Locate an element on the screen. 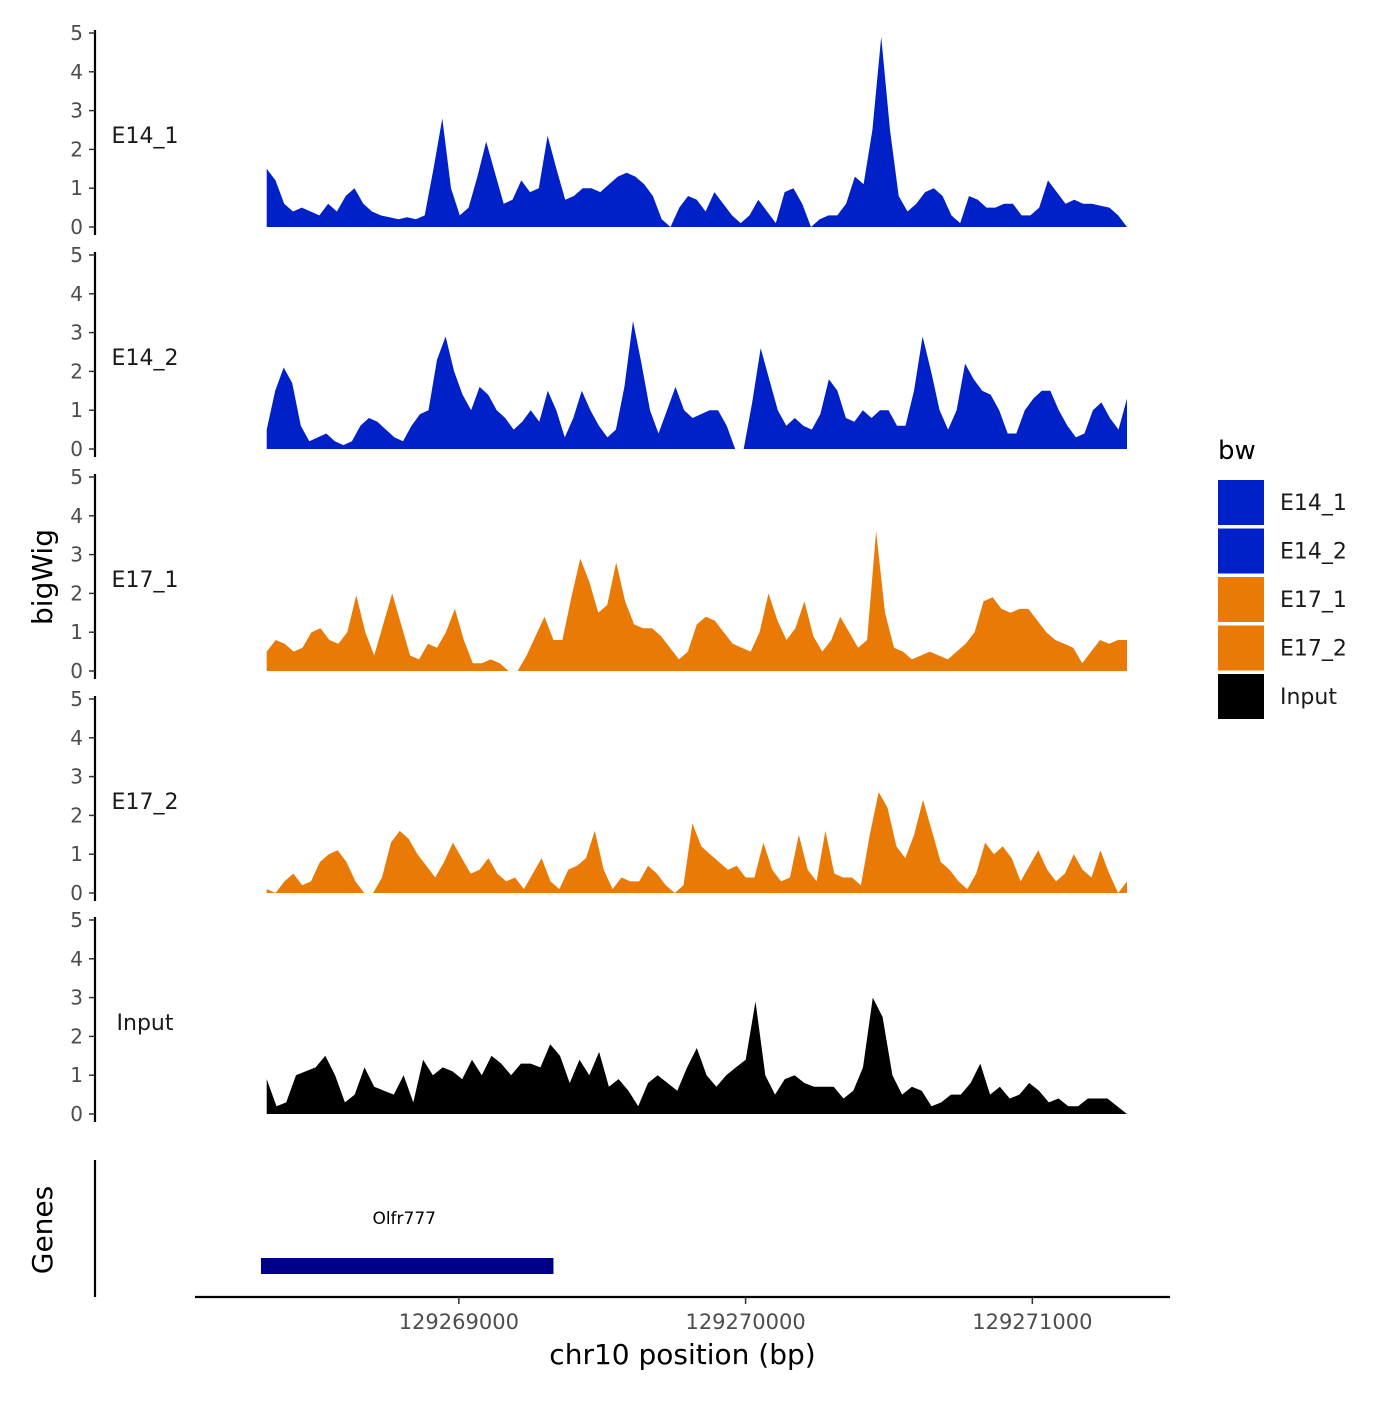 The image size is (1400, 1405). y-tick-label-E14_2-5: 5 is located at coordinates (76, 255).